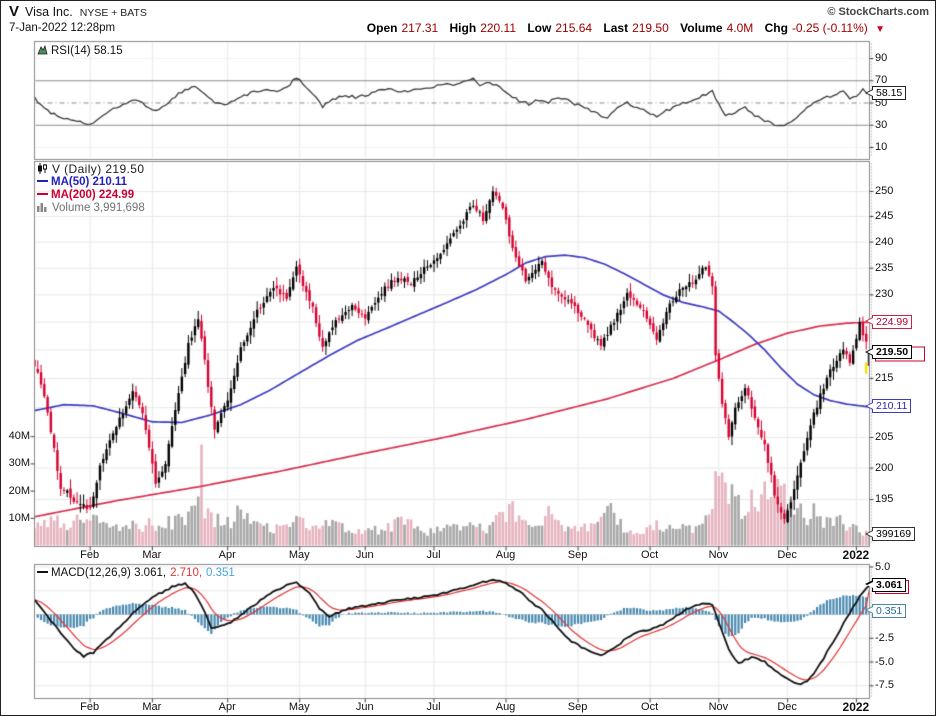 Image resolution: width=936 pixels, height=716 pixels. Describe the element at coordinates (42, 572) in the screenshot. I see `macd-line-icon` at that location.